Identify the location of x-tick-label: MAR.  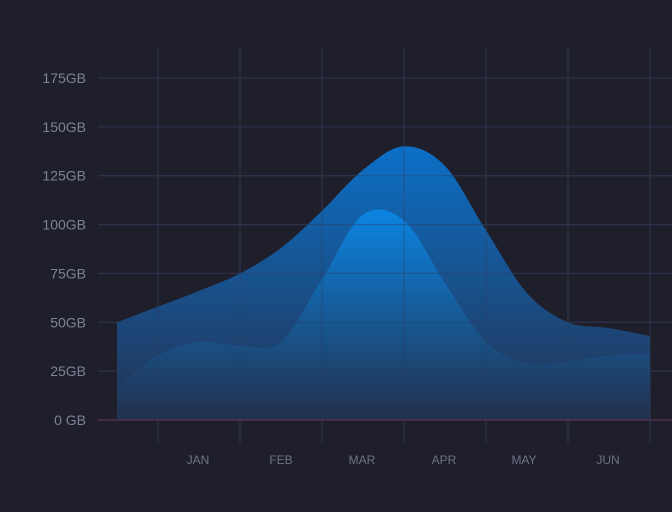
(362, 460).